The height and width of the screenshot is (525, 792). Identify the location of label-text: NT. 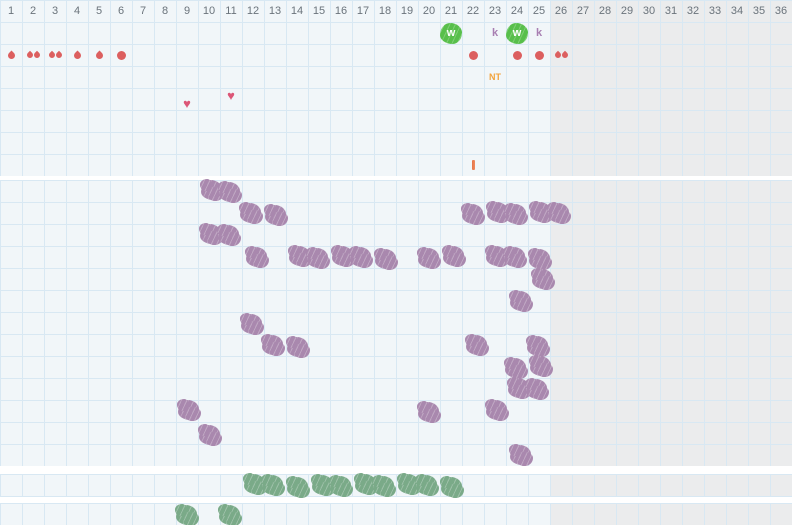
(495, 76).